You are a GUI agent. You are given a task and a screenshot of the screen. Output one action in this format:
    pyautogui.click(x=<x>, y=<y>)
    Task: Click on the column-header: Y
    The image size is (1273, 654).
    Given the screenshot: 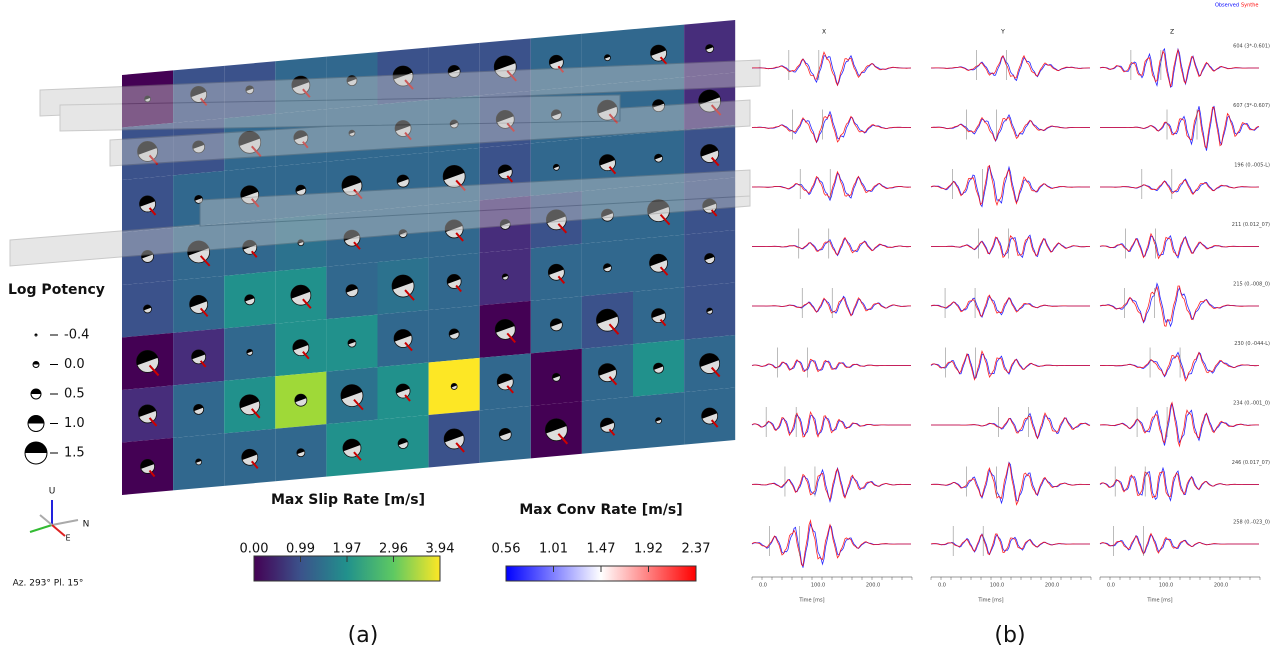 What is the action you would take?
    pyautogui.click(x=1002, y=32)
    